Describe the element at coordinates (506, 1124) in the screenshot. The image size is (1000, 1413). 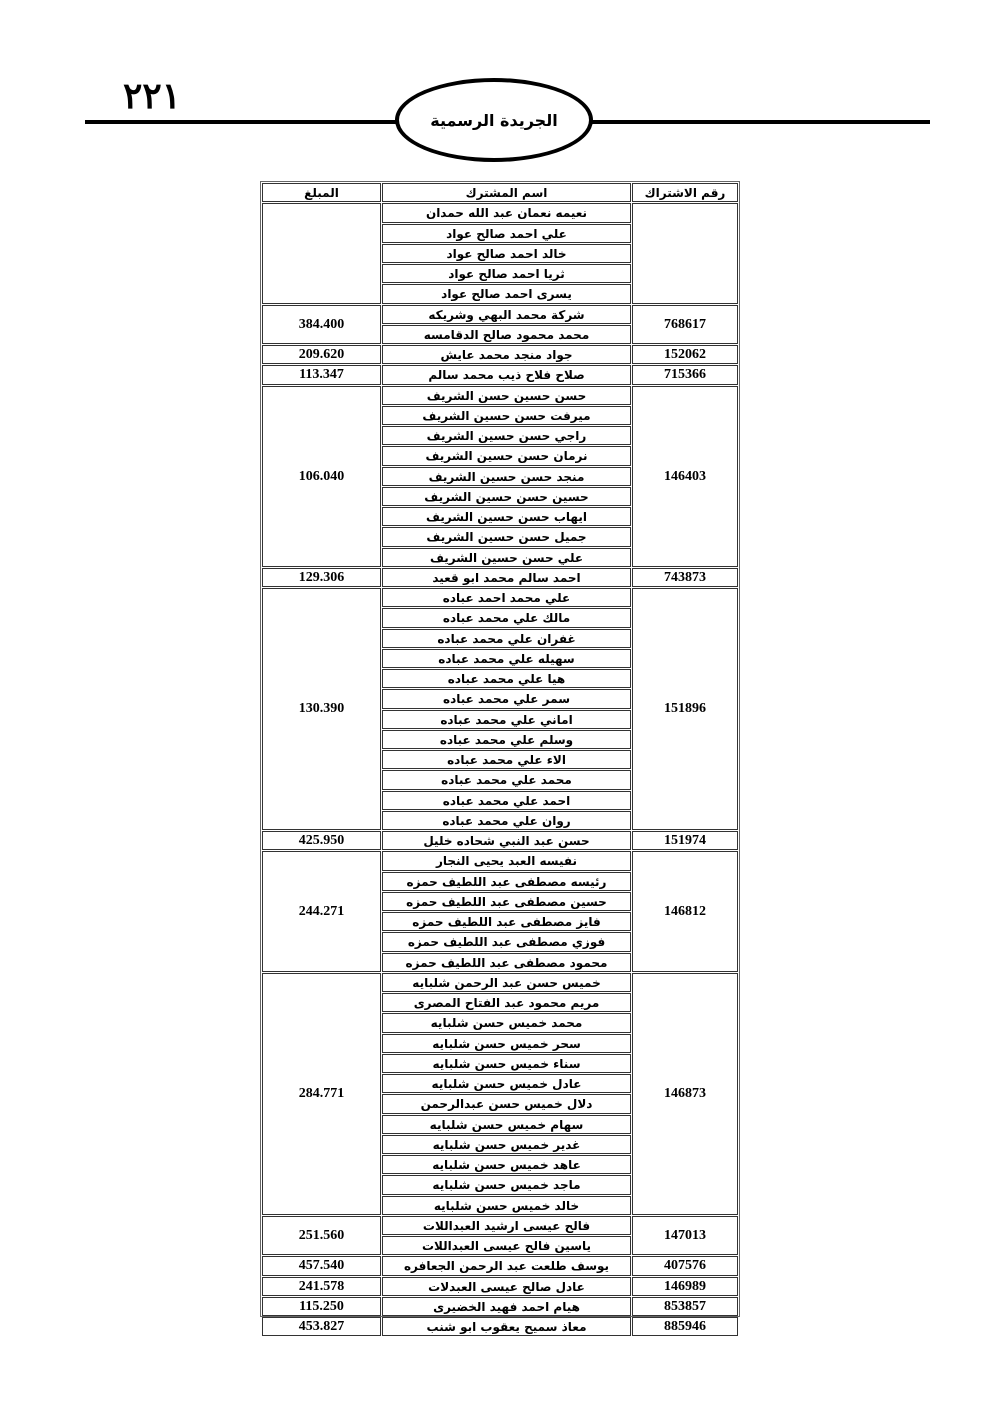
I see `subscriber-name-cell: سهام خميس حسن شلبايه` at that location.